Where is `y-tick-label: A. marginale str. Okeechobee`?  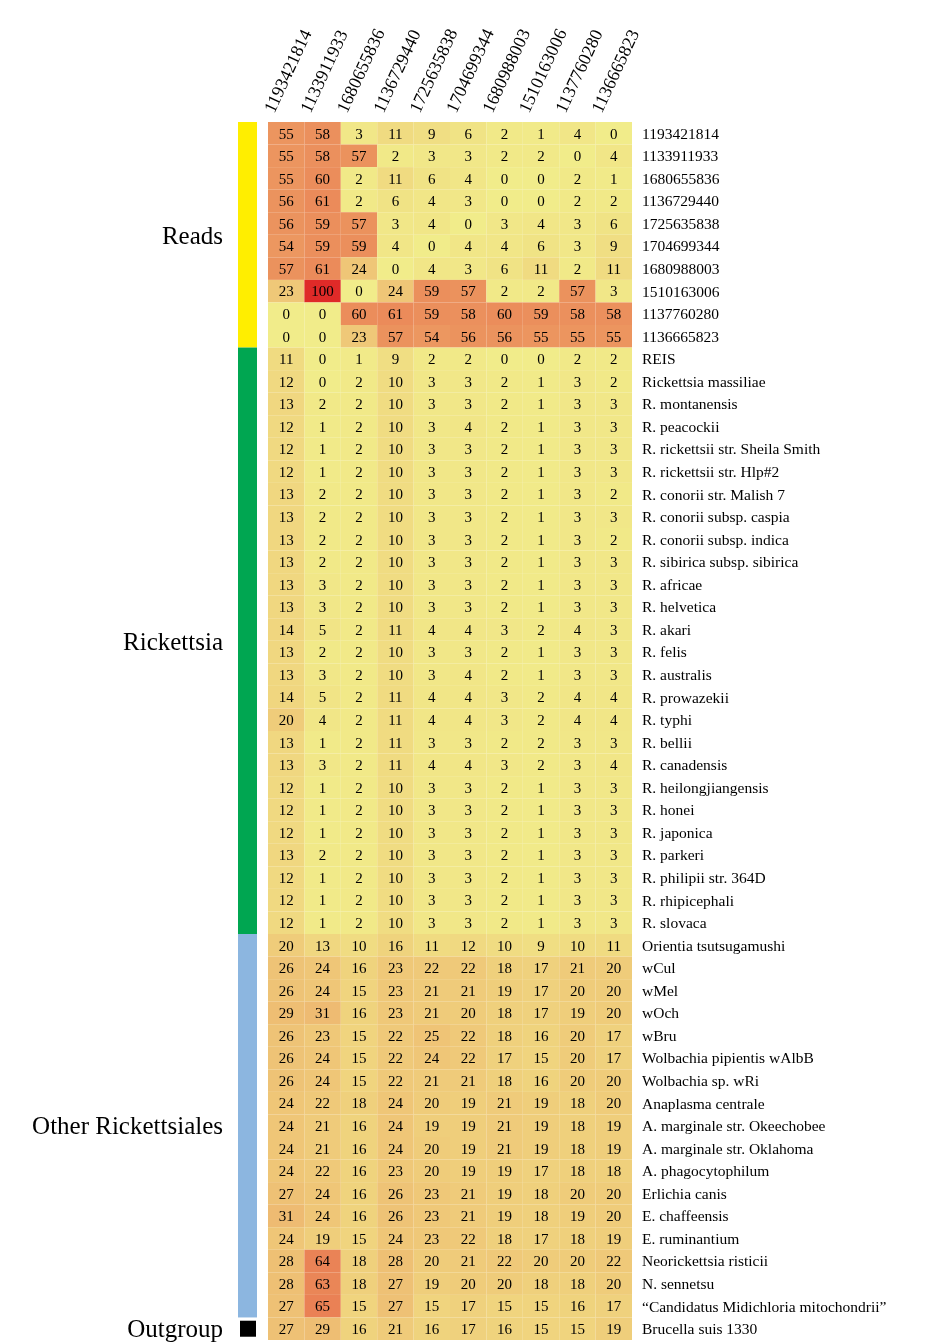
y-tick-label: A. marginale str. Okeechobee is located at coordinates (734, 1126).